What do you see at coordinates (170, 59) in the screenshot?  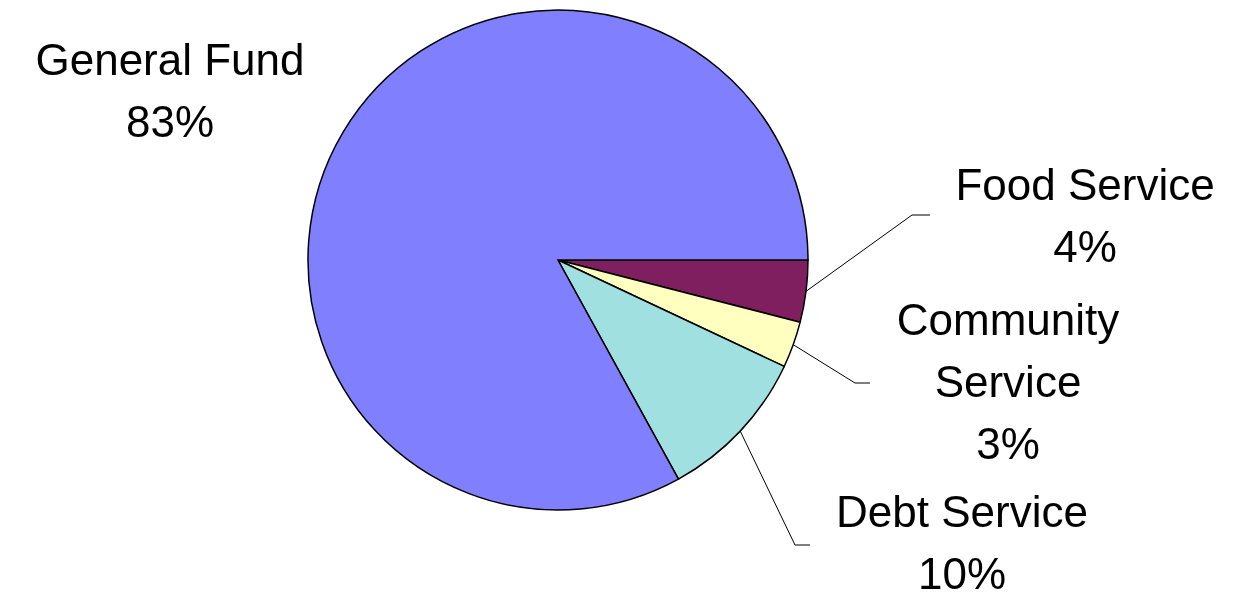 I see `slice-label: General Fund` at bounding box center [170, 59].